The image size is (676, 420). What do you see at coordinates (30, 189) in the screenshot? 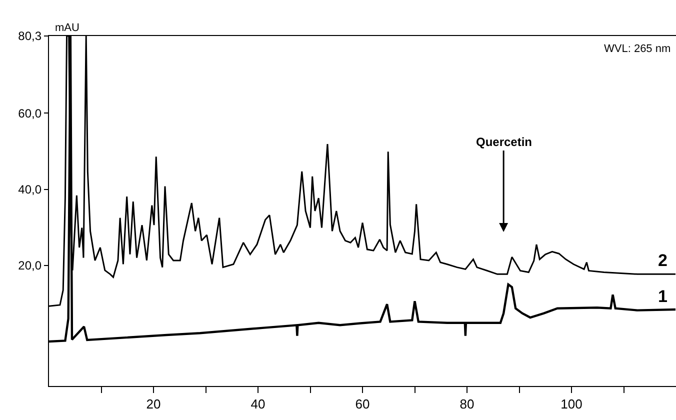
I see `y-tick-label: 40,0` at bounding box center [30, 189].